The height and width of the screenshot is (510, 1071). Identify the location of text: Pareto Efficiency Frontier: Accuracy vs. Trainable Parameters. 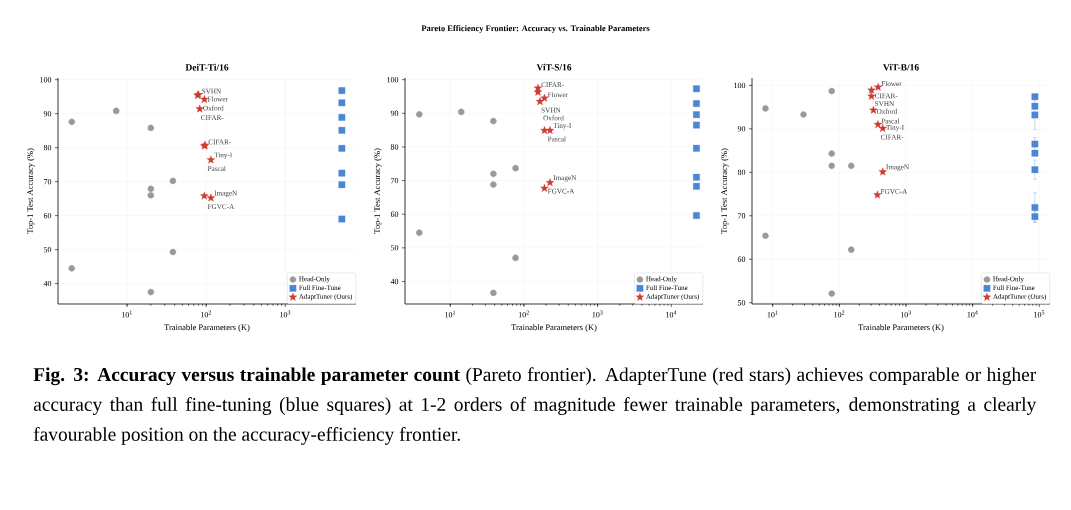
(535, 29).